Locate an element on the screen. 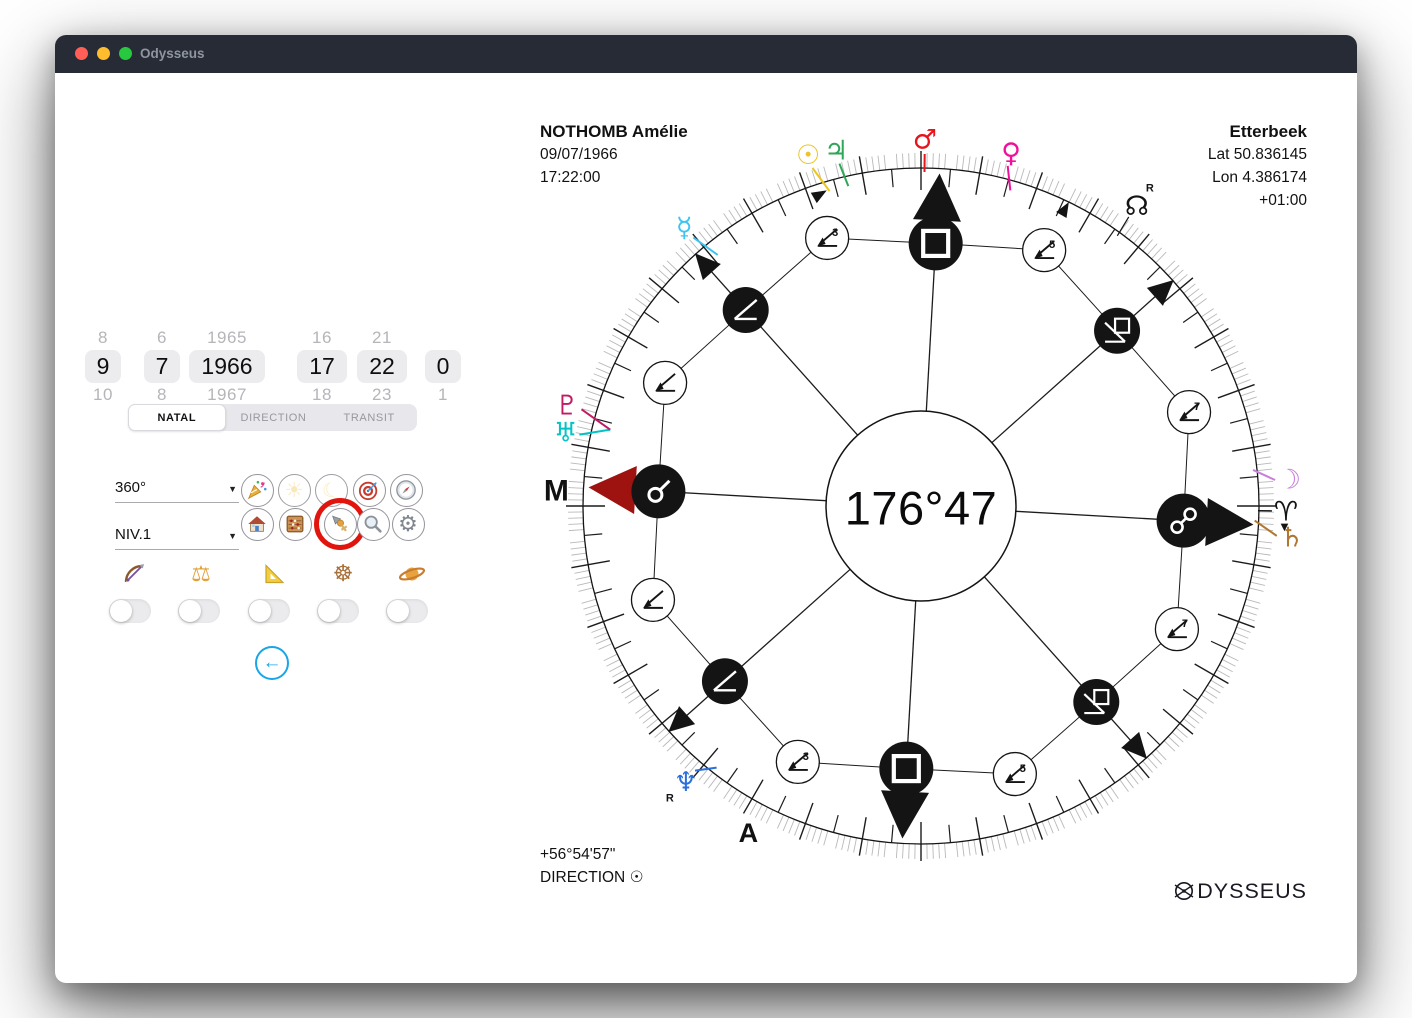 The image size is (1412, 1018). magnifier-button is located at coordinates (373, 524).